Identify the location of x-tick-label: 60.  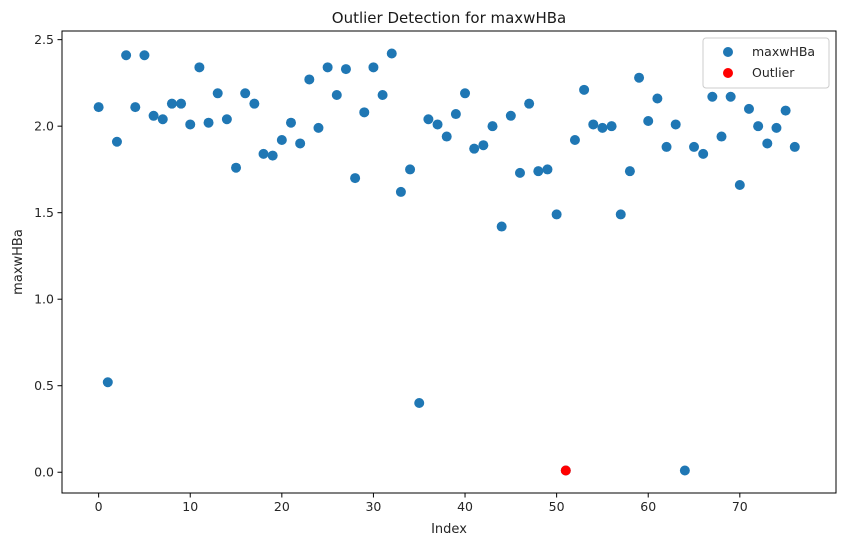
(648, 506).